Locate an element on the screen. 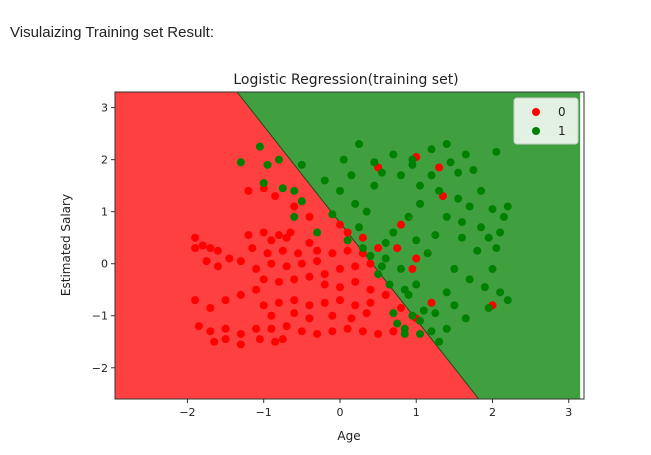  legend: 01 is located at coordinates (546, 121).